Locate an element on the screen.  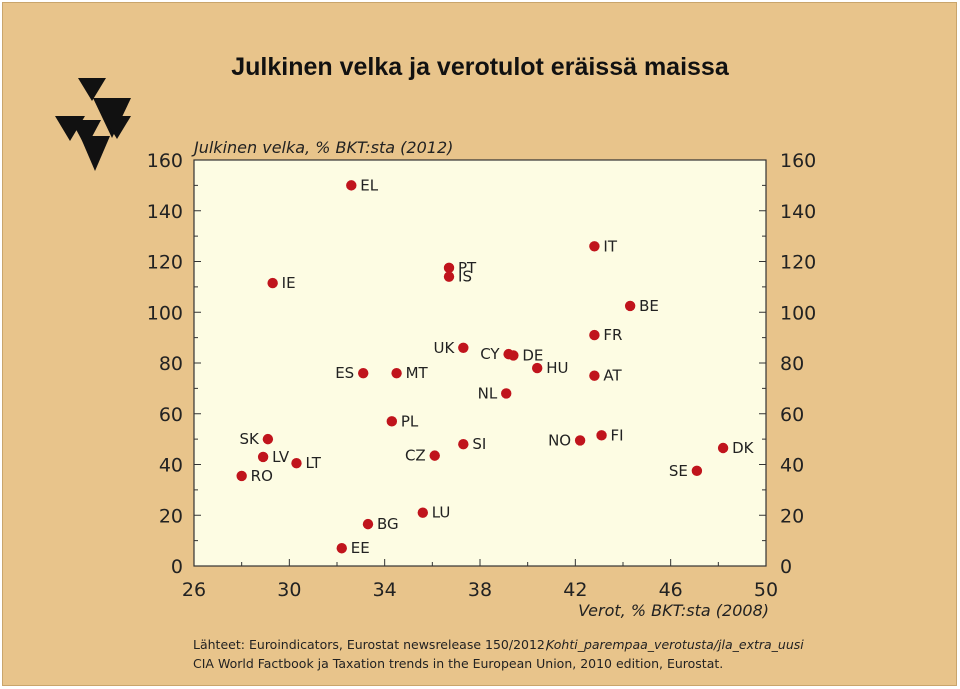
point-label: PT is located at coordinates (467, 268).